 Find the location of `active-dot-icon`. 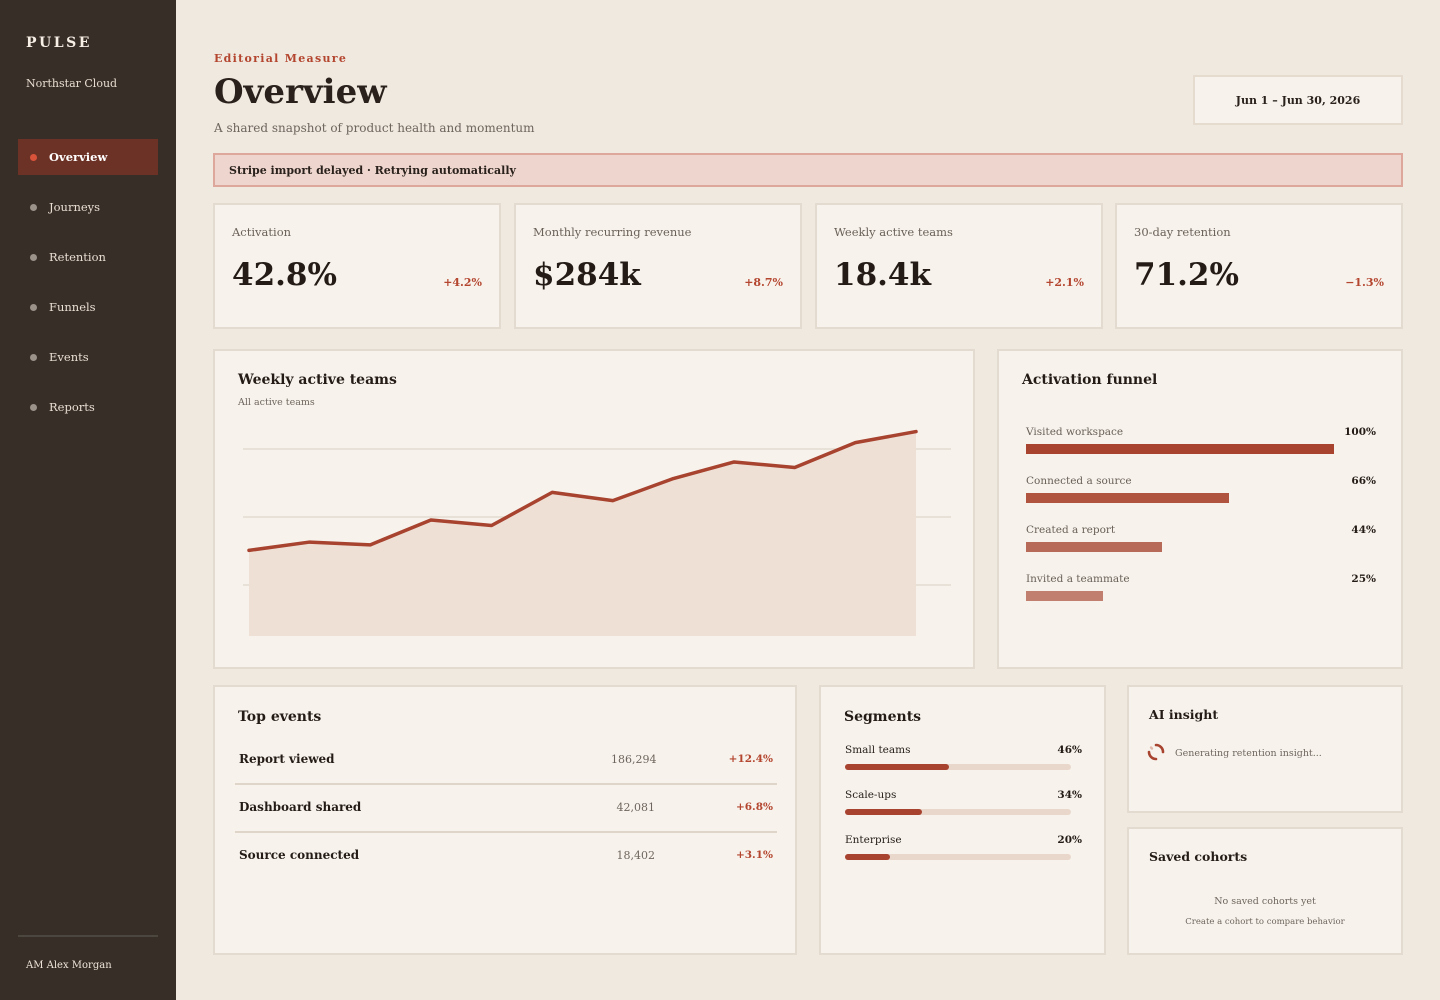

active-dot-icon is located at coordinates (33, 157).